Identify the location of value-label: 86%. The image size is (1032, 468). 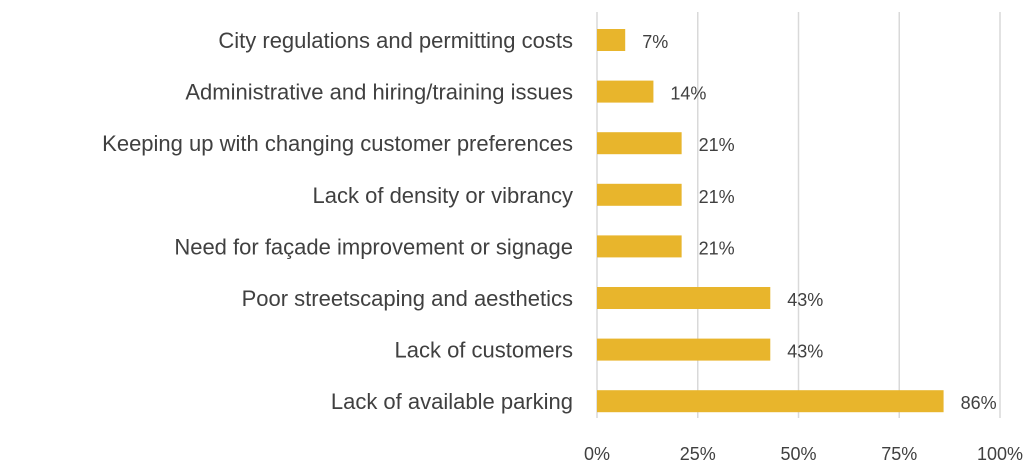
(979, 403).